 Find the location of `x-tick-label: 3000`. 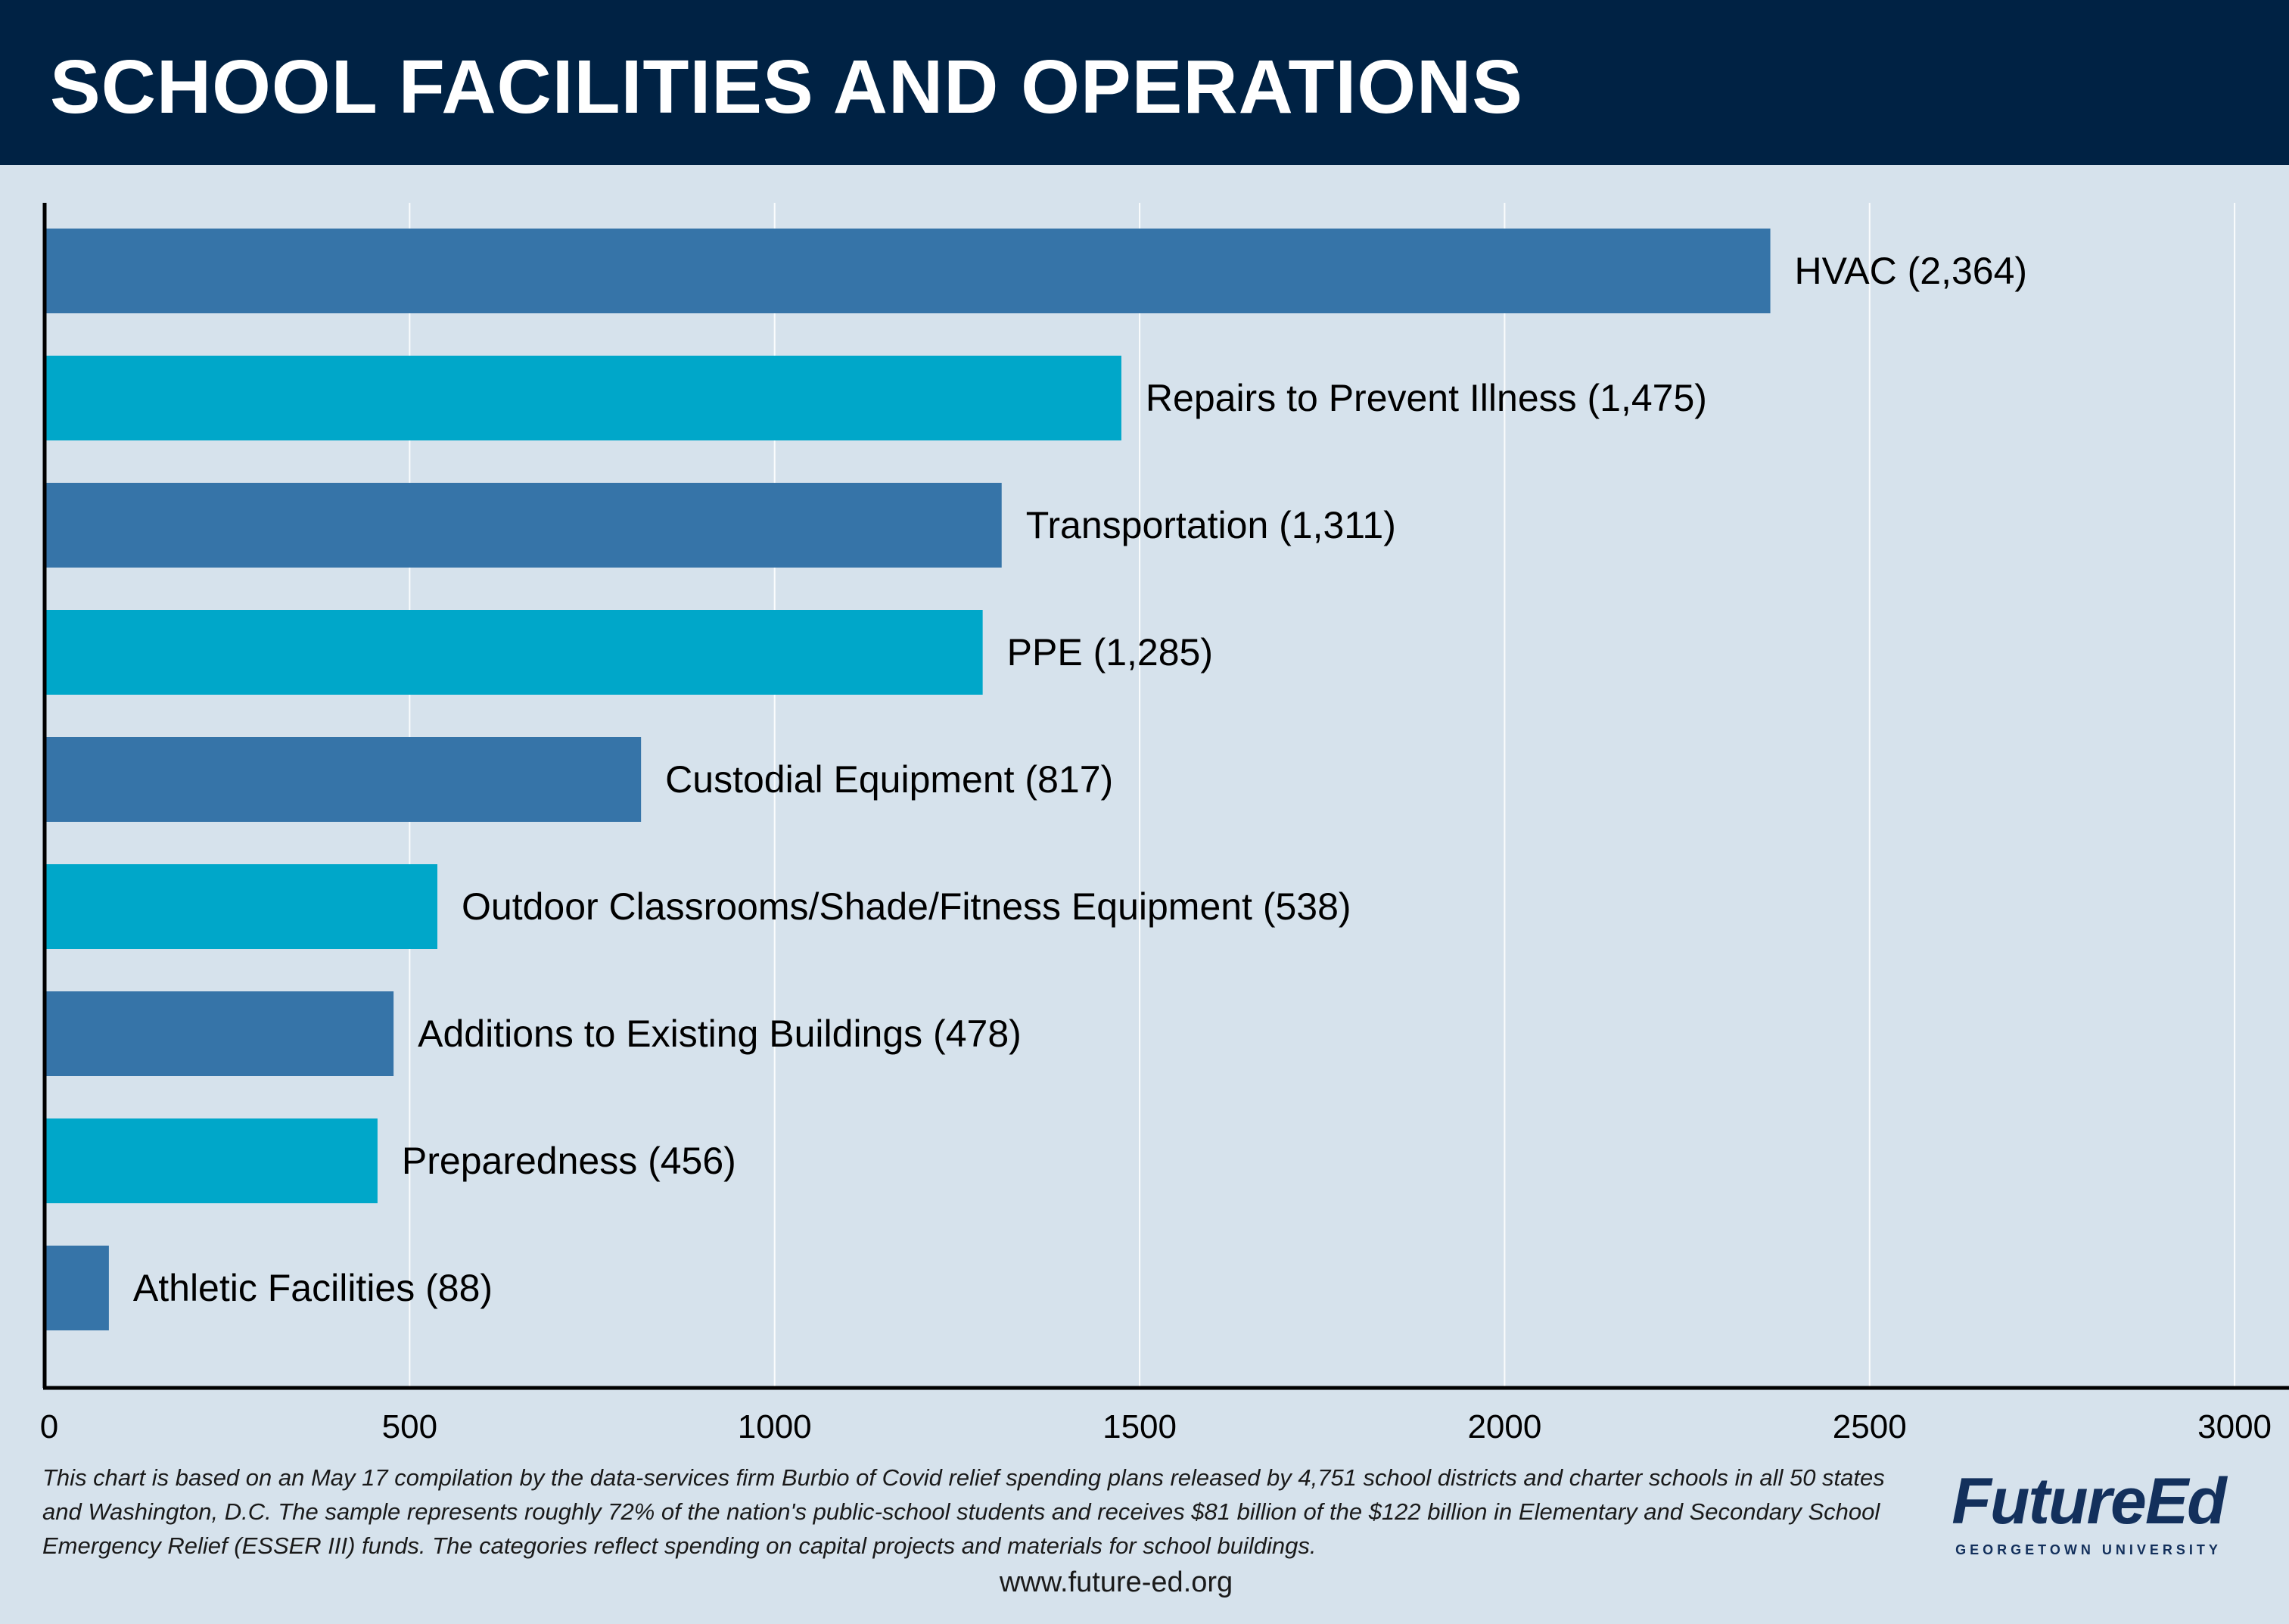

x-tick-label: 3000 is located at coordinates (2234, 1426).